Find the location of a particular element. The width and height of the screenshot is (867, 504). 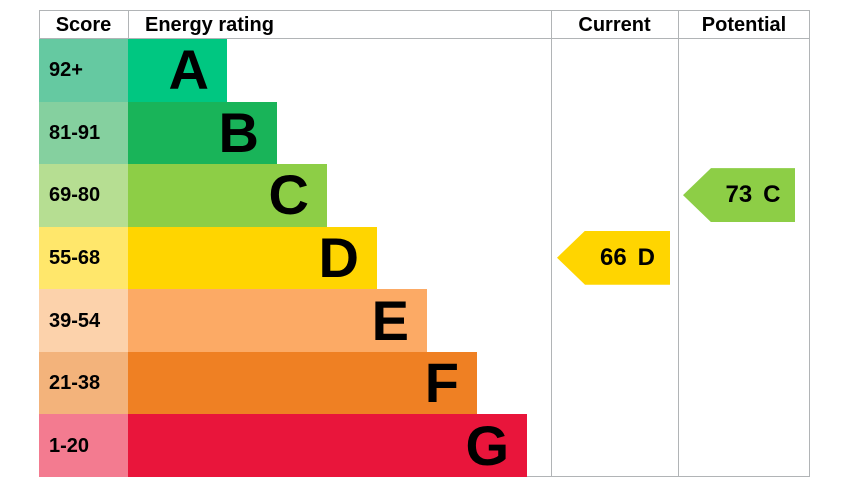

band-bar-d: D is located at coordinates (252, 258).